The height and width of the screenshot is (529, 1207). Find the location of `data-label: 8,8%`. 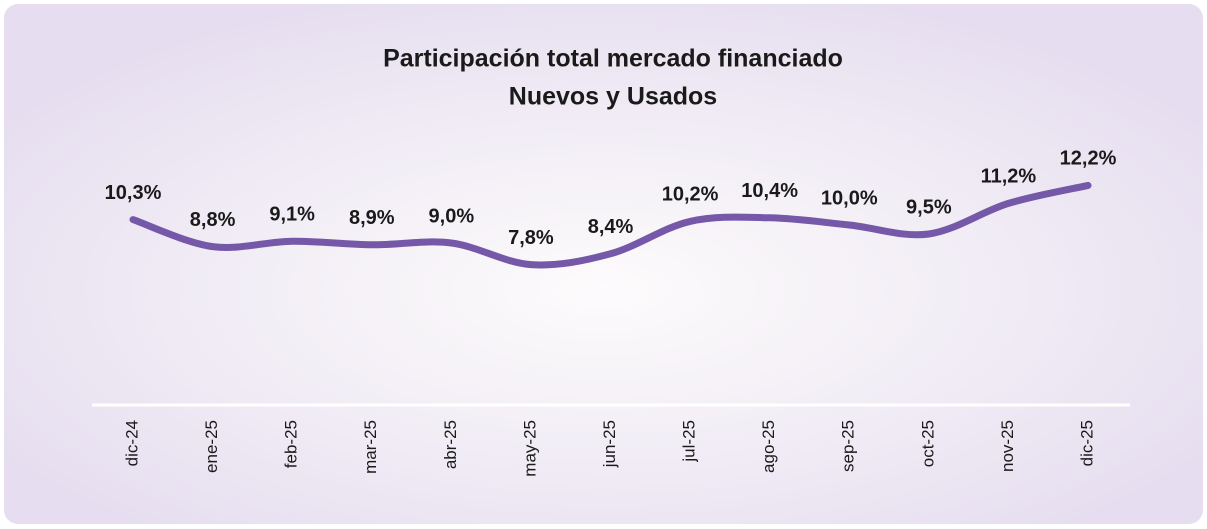

data-label: 8,8% is located at coordinates (213, 220).